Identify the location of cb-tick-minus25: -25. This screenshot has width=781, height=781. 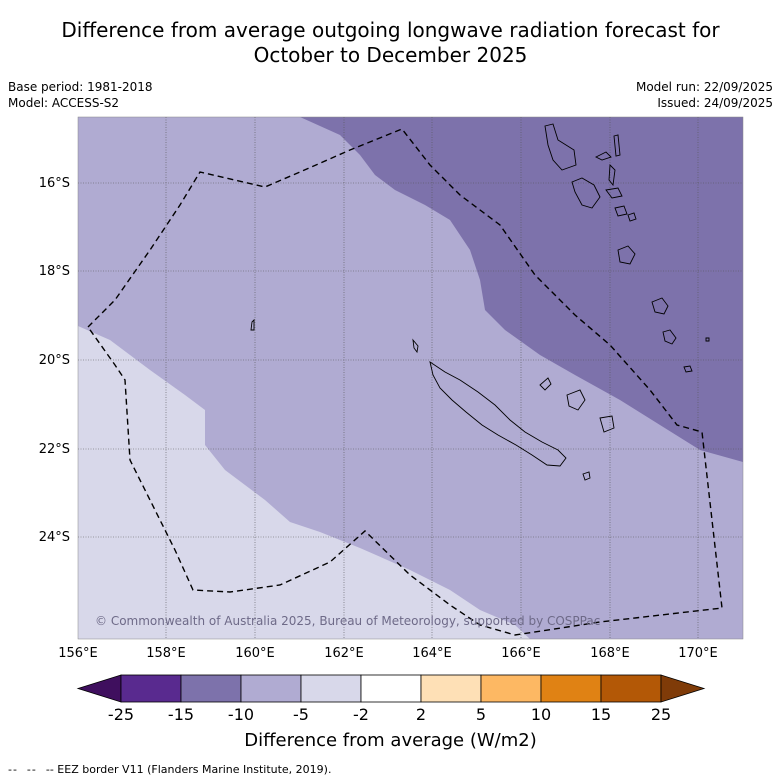
(121, 714).